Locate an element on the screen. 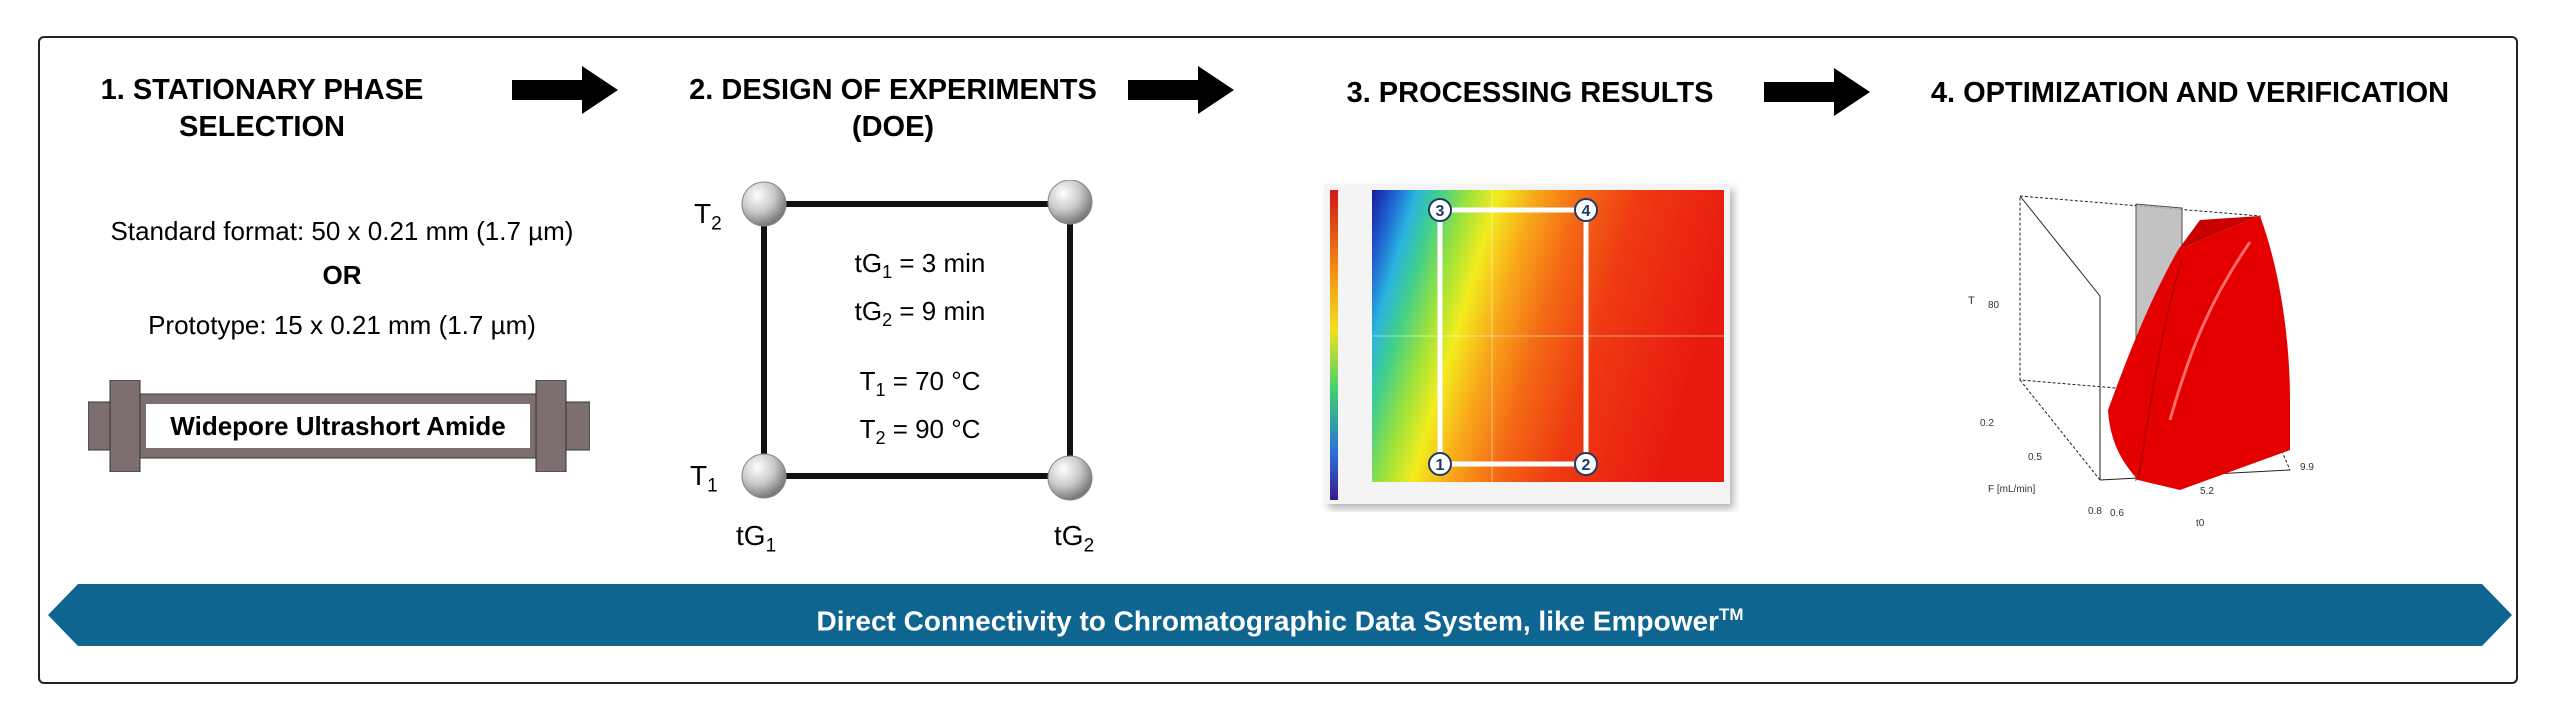 Image resolution: width=2560 pixels, height=714 pixels. doe-tg1-value: tG1 = 3 min is located at coordinates (920, 265).